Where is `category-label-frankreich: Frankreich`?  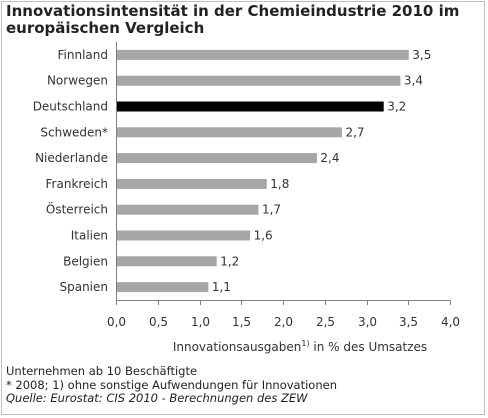 category-label-frankreich: Frankreich is located at coordinates (77, 184).